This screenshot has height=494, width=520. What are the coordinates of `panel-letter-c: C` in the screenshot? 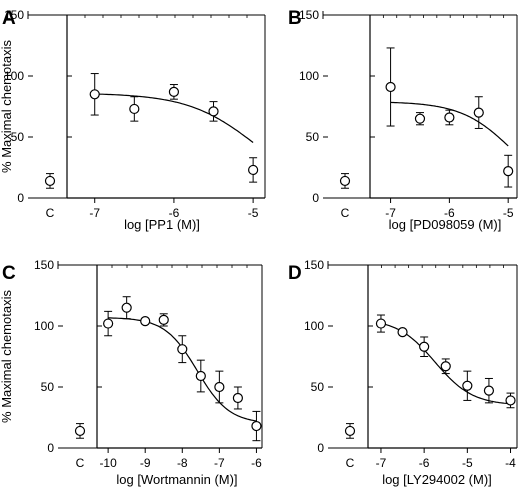 It's located at (9, 273).